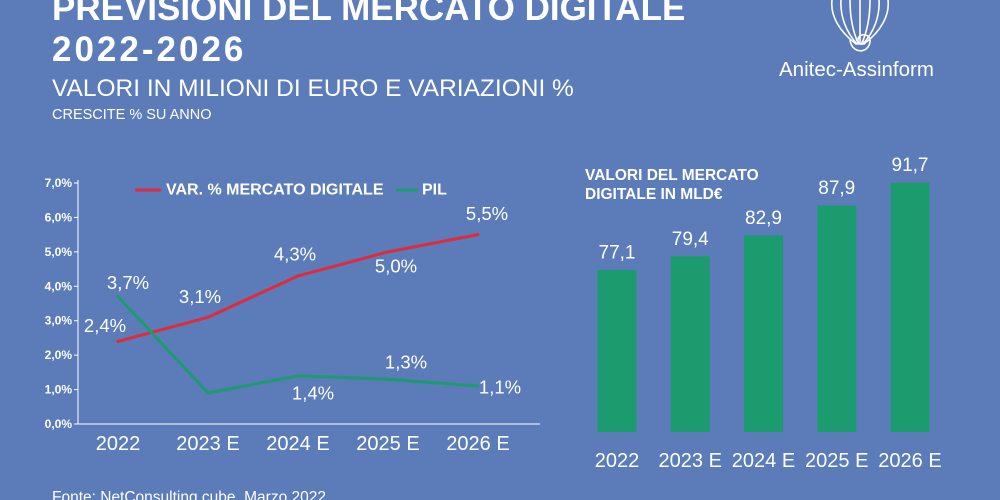  I want to click on source-note: Fonte: NetConsulting cube, Marzo 2022, so click(189, 494).